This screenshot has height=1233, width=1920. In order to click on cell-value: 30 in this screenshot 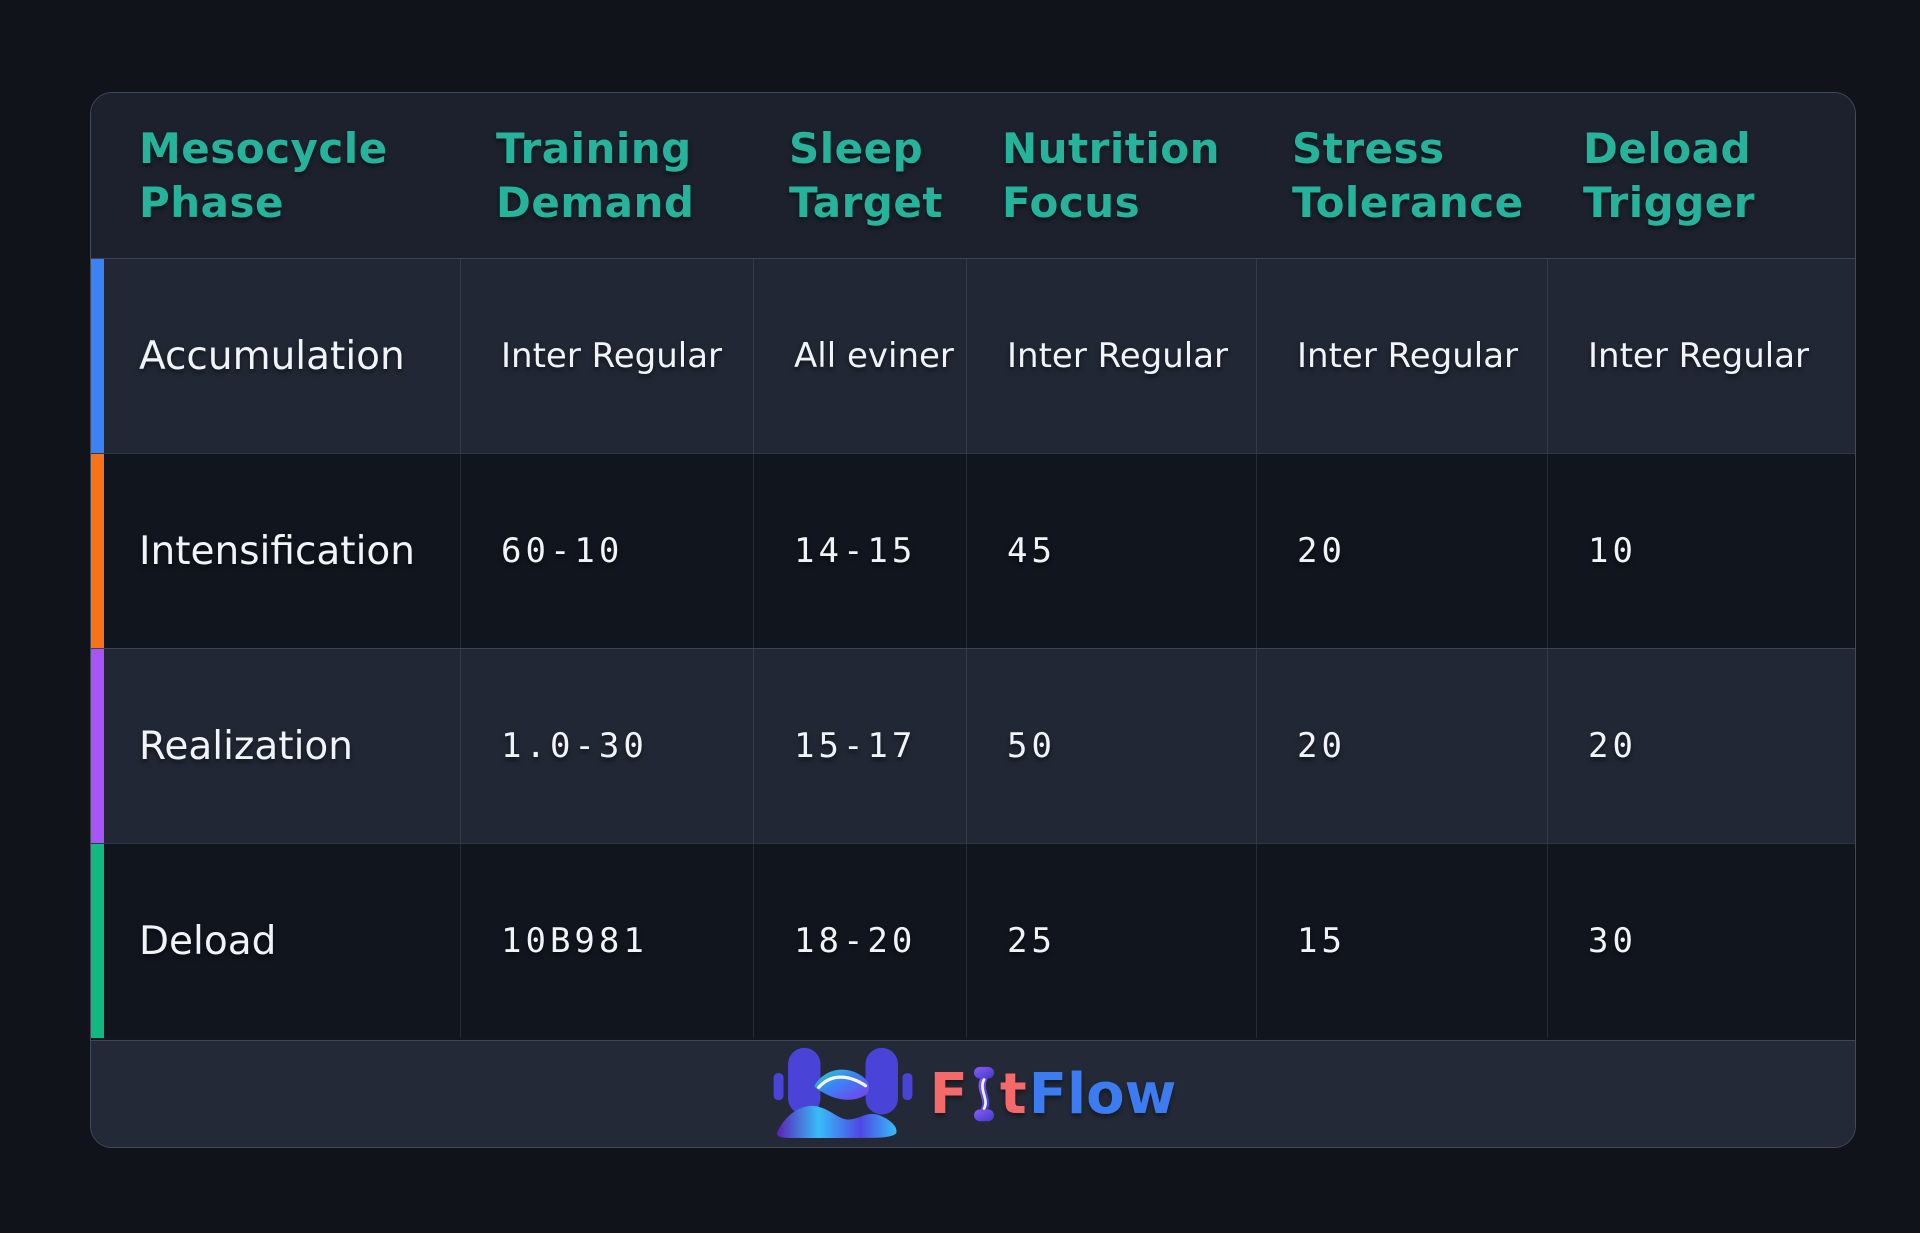, I will do `click(1612, 941)`.